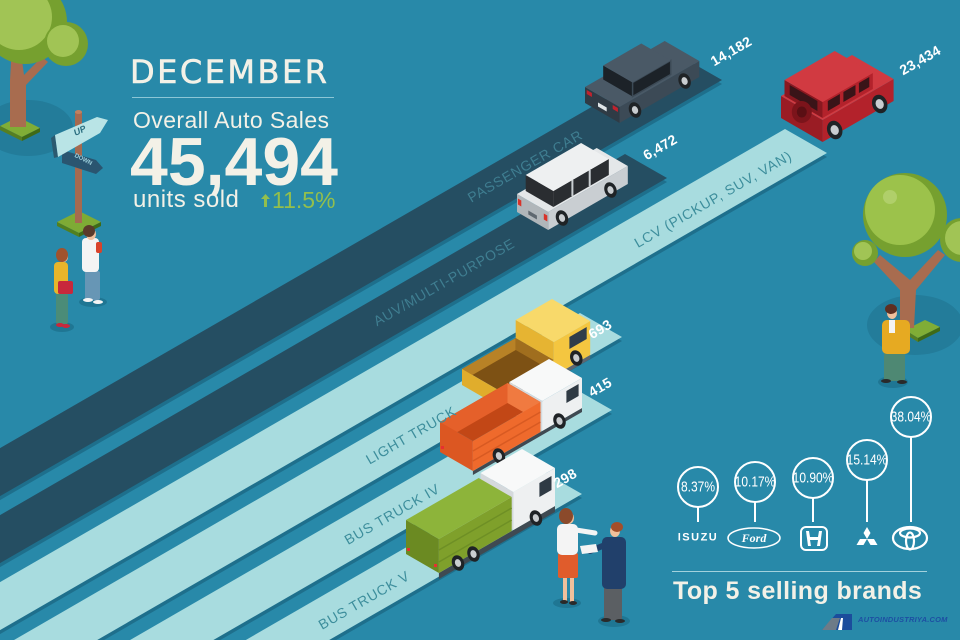  What do you see at coordinates (813, 478) in the screenshot?
I see `brand-share-honda: 10.90%` at bounding box center [813, 478].